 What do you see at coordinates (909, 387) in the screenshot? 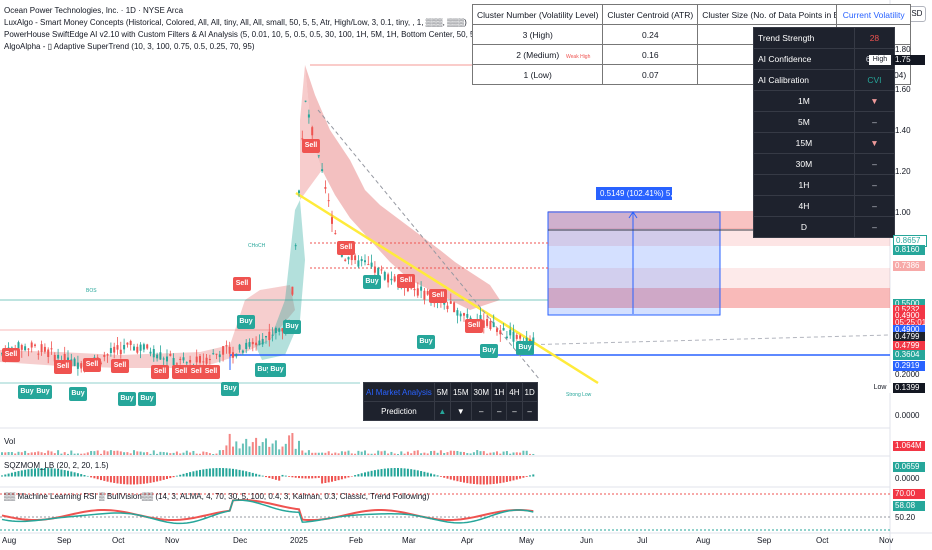
I see `price-badge: 0.1399` at bounding box center [909, 387].